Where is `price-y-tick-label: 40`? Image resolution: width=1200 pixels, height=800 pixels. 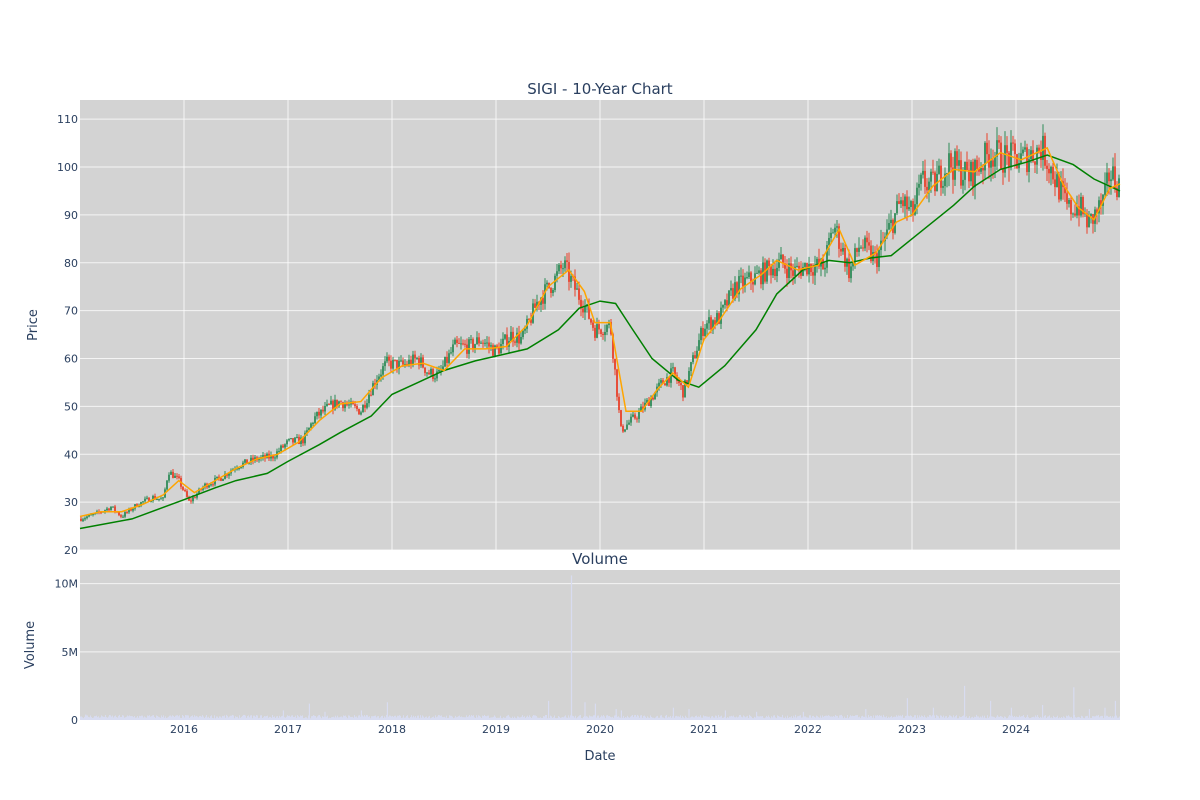
price-y-tick-label: 40 is located at coordinates (71, 454).